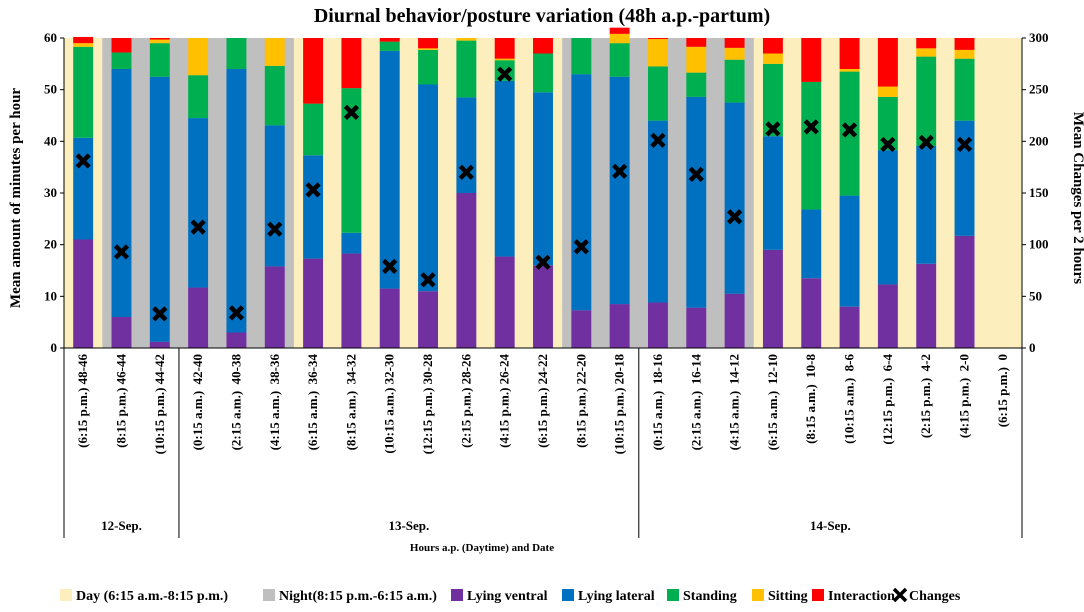 The height and width of the screenshot is (612, 1084). I want to click on x-tick-label: (10:15 p.m.) 44-42, so click(159, 404).